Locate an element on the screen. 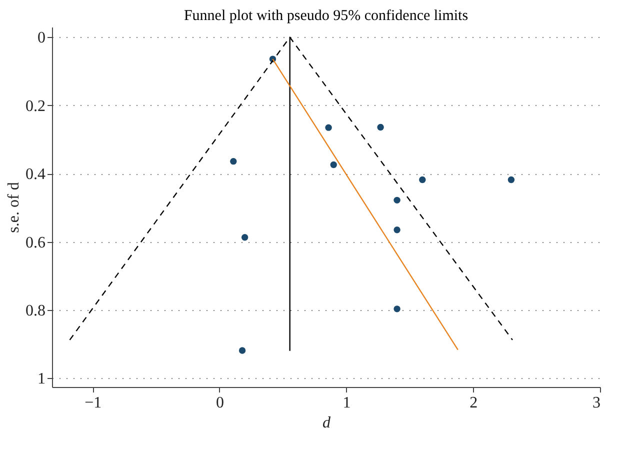  y-tick-label: 1 is located at coordinates (42, 379).